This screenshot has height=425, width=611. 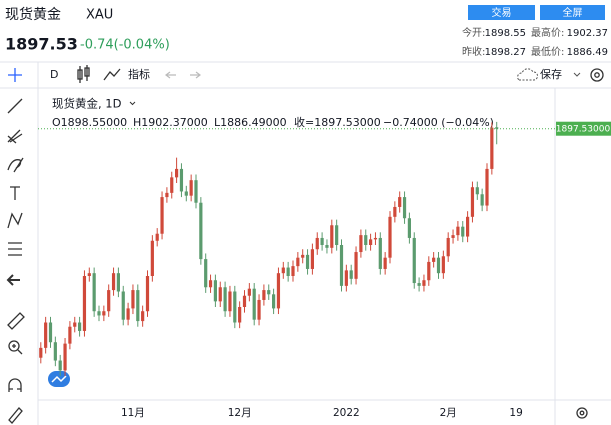 What do you see at coordinates (547, 32) in the screenshot?
I see `stat-label: 最高价:` at bounding box center [547, 32].